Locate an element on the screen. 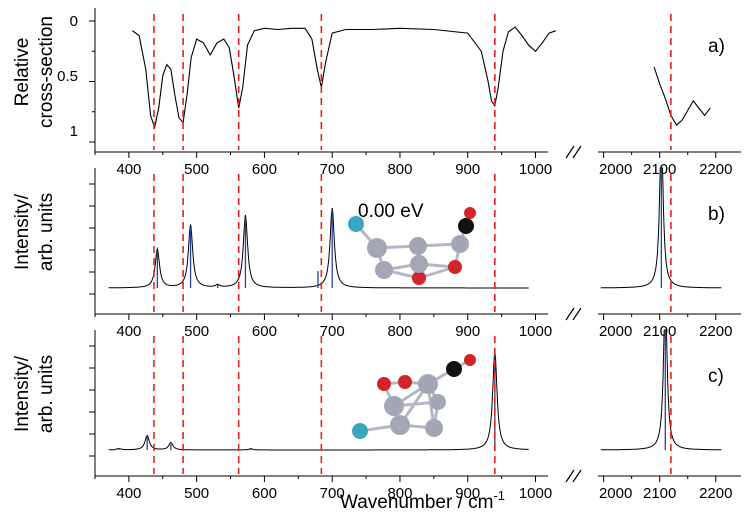 The image size is (744, 519). panel-a-ytick-0: 0 is located at coordinates (74, 21).